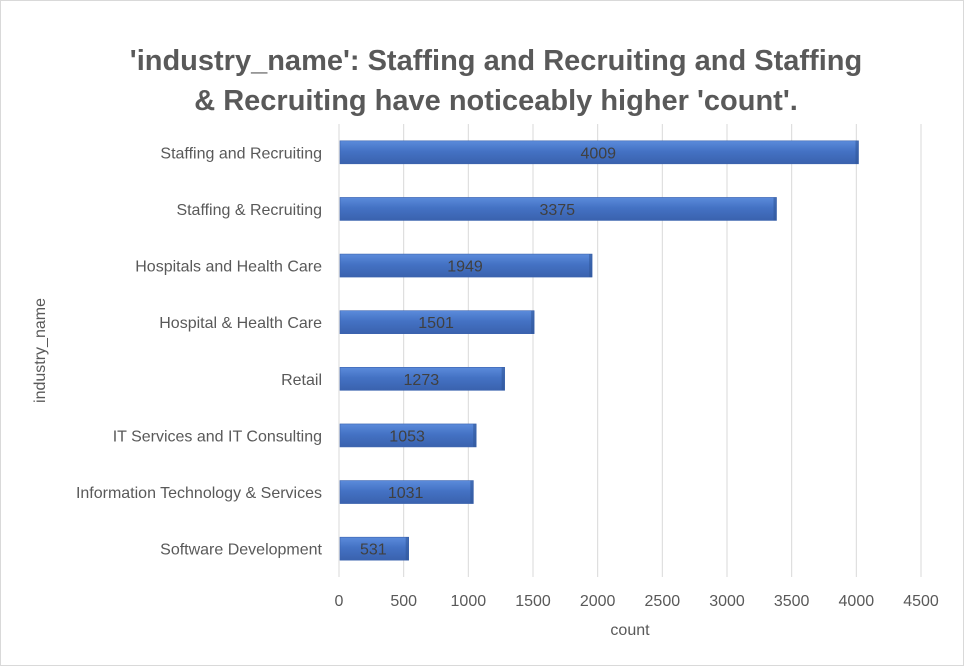  Describe the element at coordinates (436, 323) in the screenshot. I see `data-label: 1501` at that location.